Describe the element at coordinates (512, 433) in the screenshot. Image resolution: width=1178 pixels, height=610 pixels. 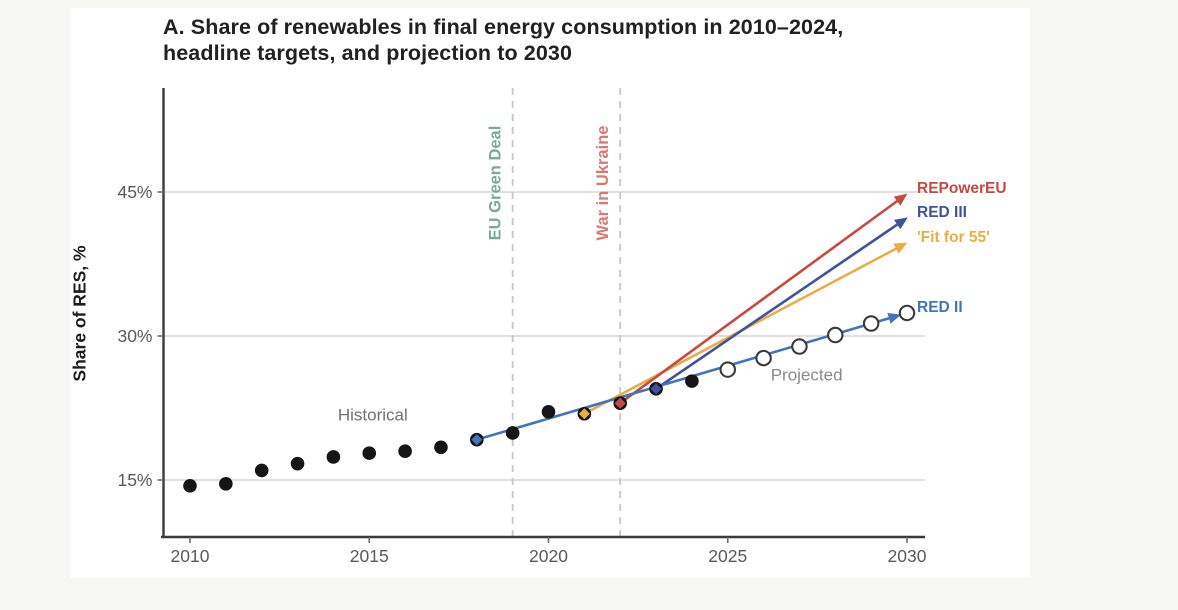
I see `historical-point-2019` at that location.